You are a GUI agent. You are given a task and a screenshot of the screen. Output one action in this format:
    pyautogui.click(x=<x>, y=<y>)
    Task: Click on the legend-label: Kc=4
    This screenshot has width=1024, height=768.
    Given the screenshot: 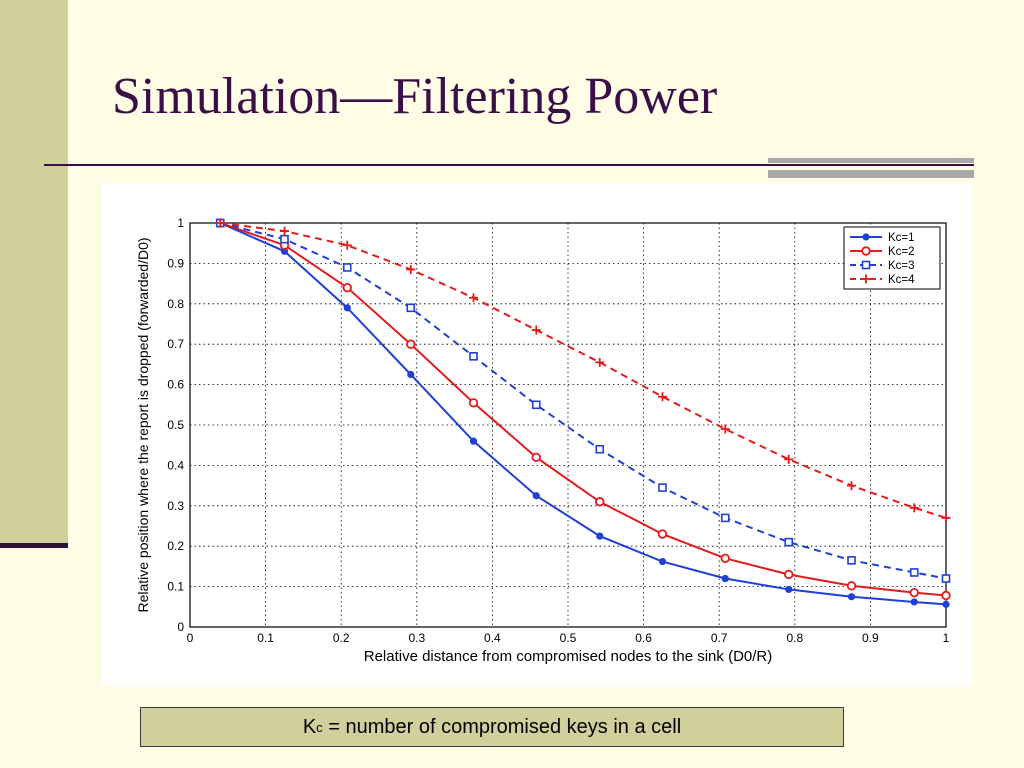 What is the action you would take?
    pyautogui.click(x=901, y=280)
    